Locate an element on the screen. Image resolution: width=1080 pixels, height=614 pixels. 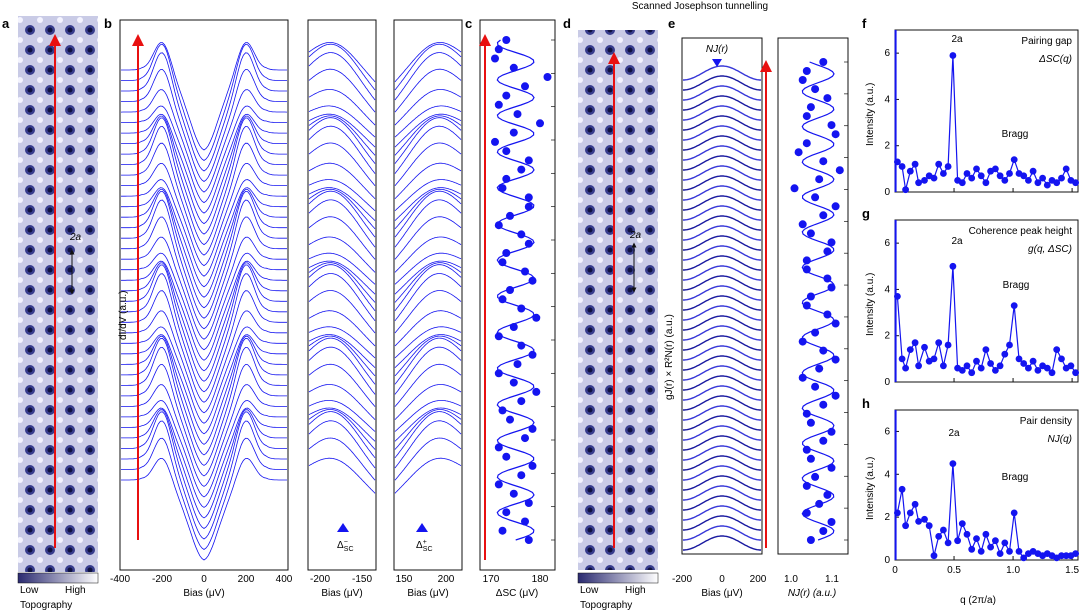
panel-e-right-fit is located at coordinates (818, 301).